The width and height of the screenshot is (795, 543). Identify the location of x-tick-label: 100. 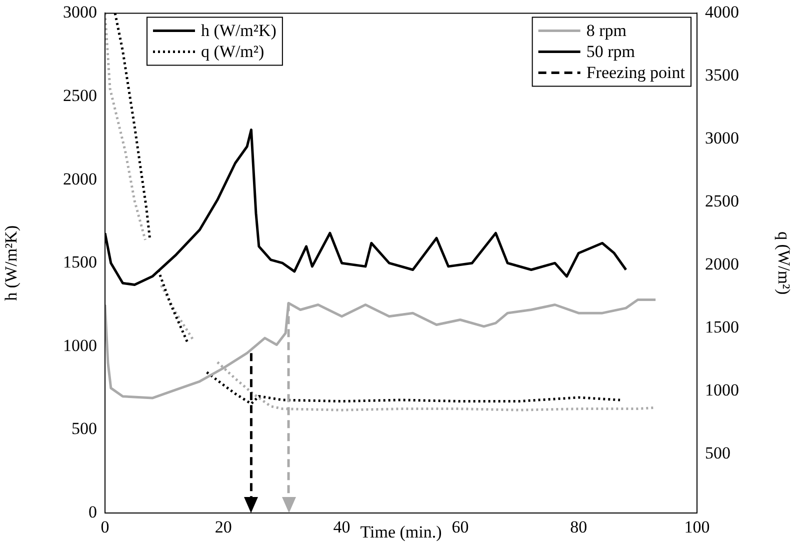
(697, 527).